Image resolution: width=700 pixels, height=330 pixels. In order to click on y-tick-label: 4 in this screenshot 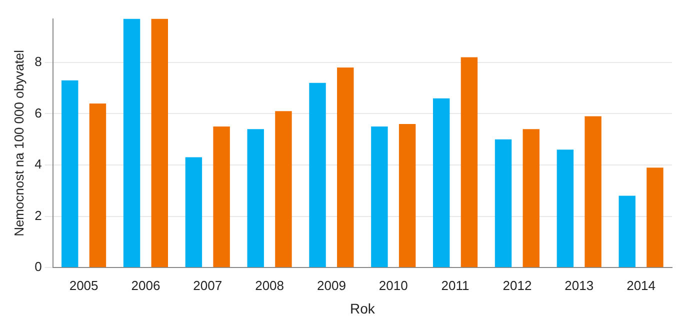, I will do `click(38, 164)`.